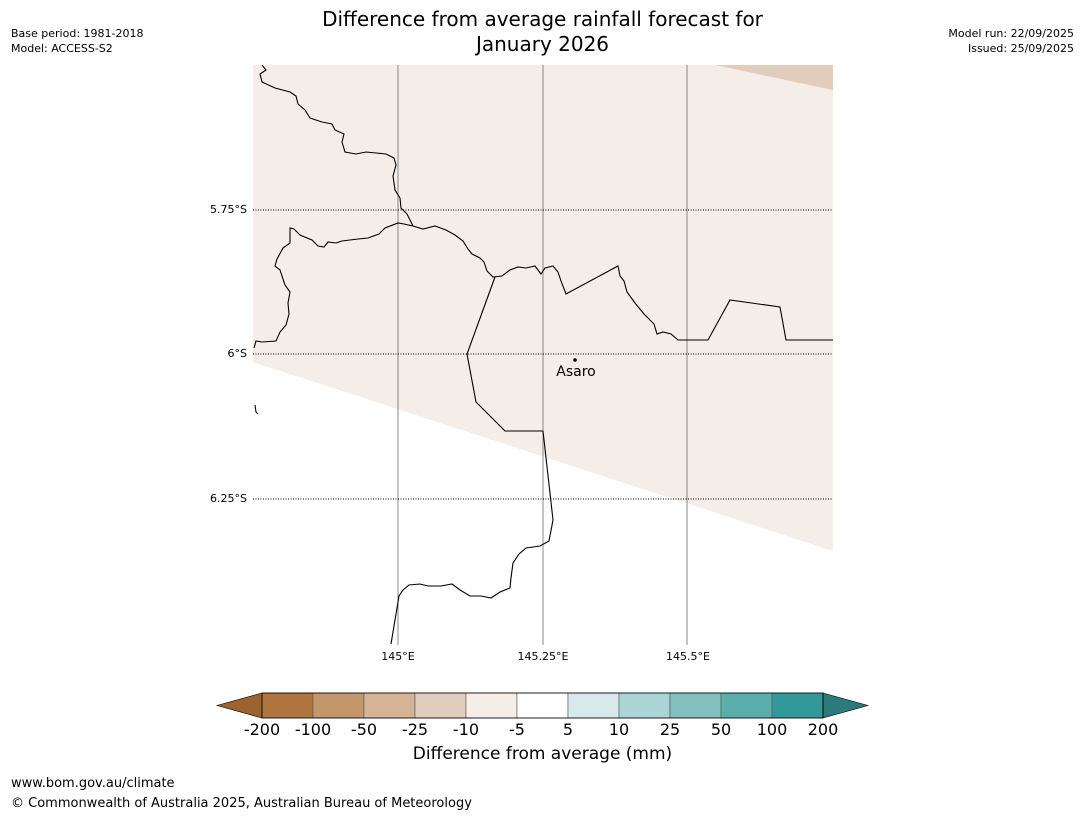 The height and width of the screenshot is (816, 1085). I want to click on lon-label-145: 145°E, so click(398, 656).